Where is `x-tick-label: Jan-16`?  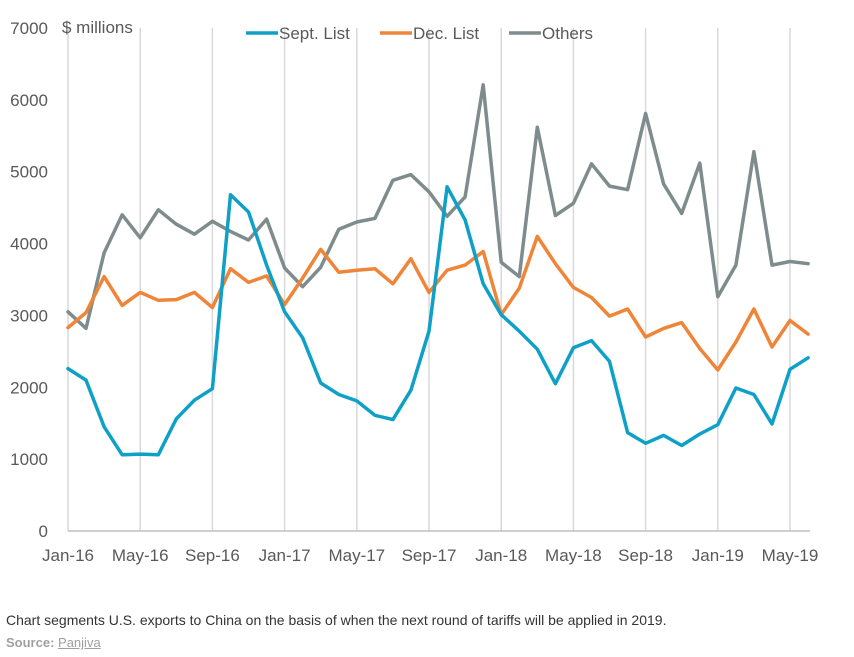 x-tick-label: Jan-16 is located at coordinates (68, 555).